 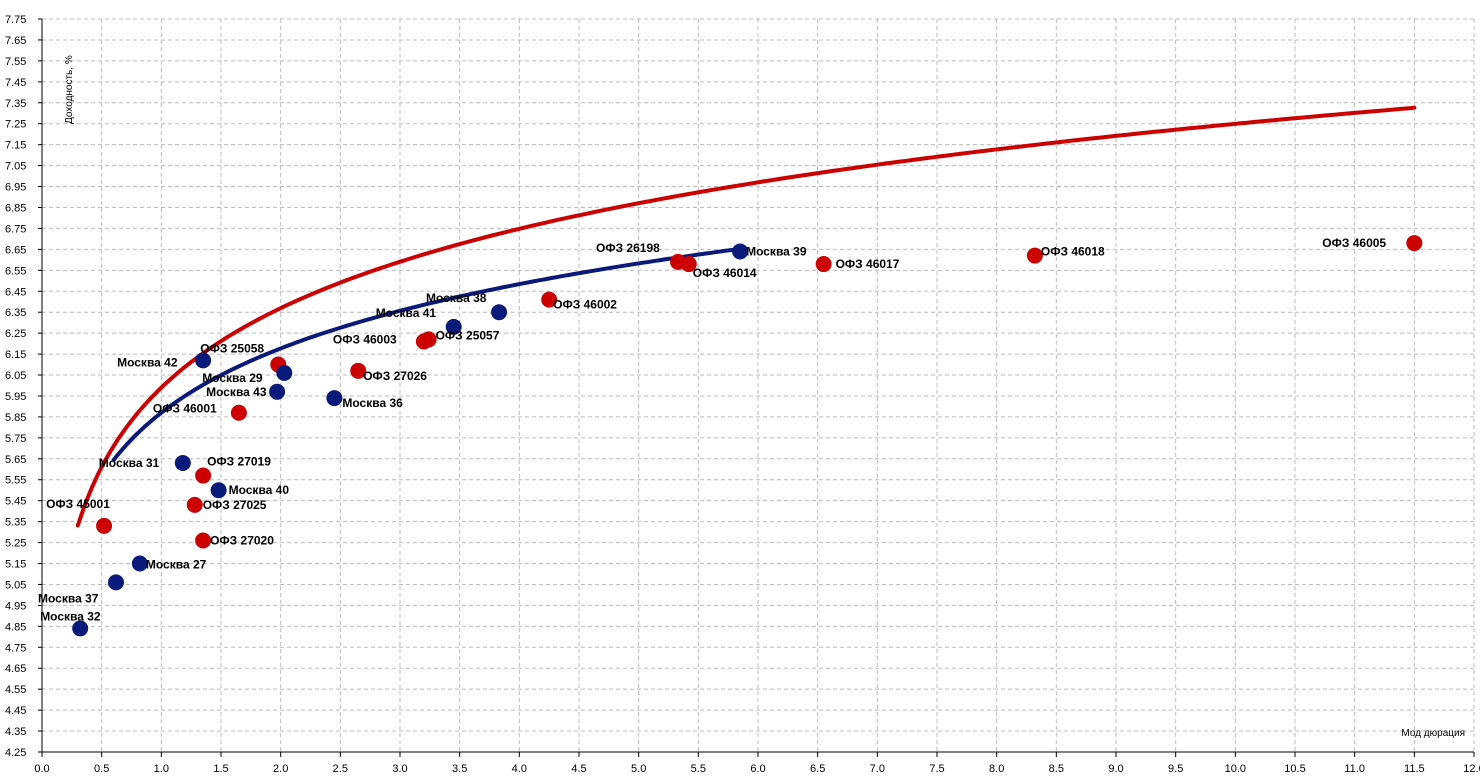 What do you see at coordinates (15, 250) in the screenshot?
I see `y-tick-label: 6.65` at bounding box center [15, 250].